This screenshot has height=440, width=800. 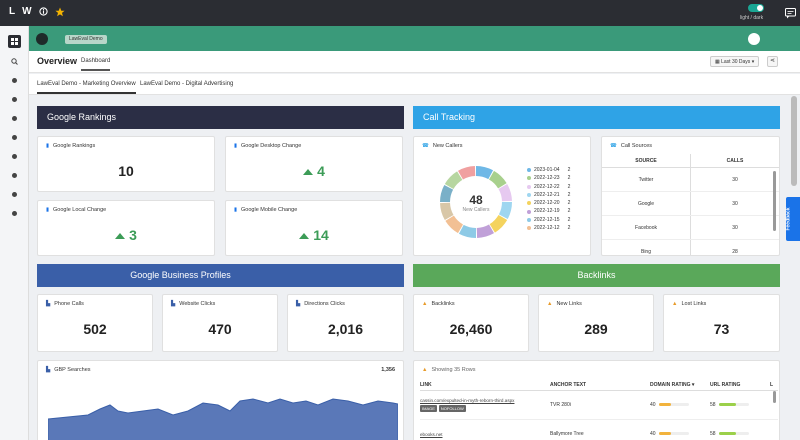 I want to click on card-label: Phone Calls, so click(x=69, y=304).